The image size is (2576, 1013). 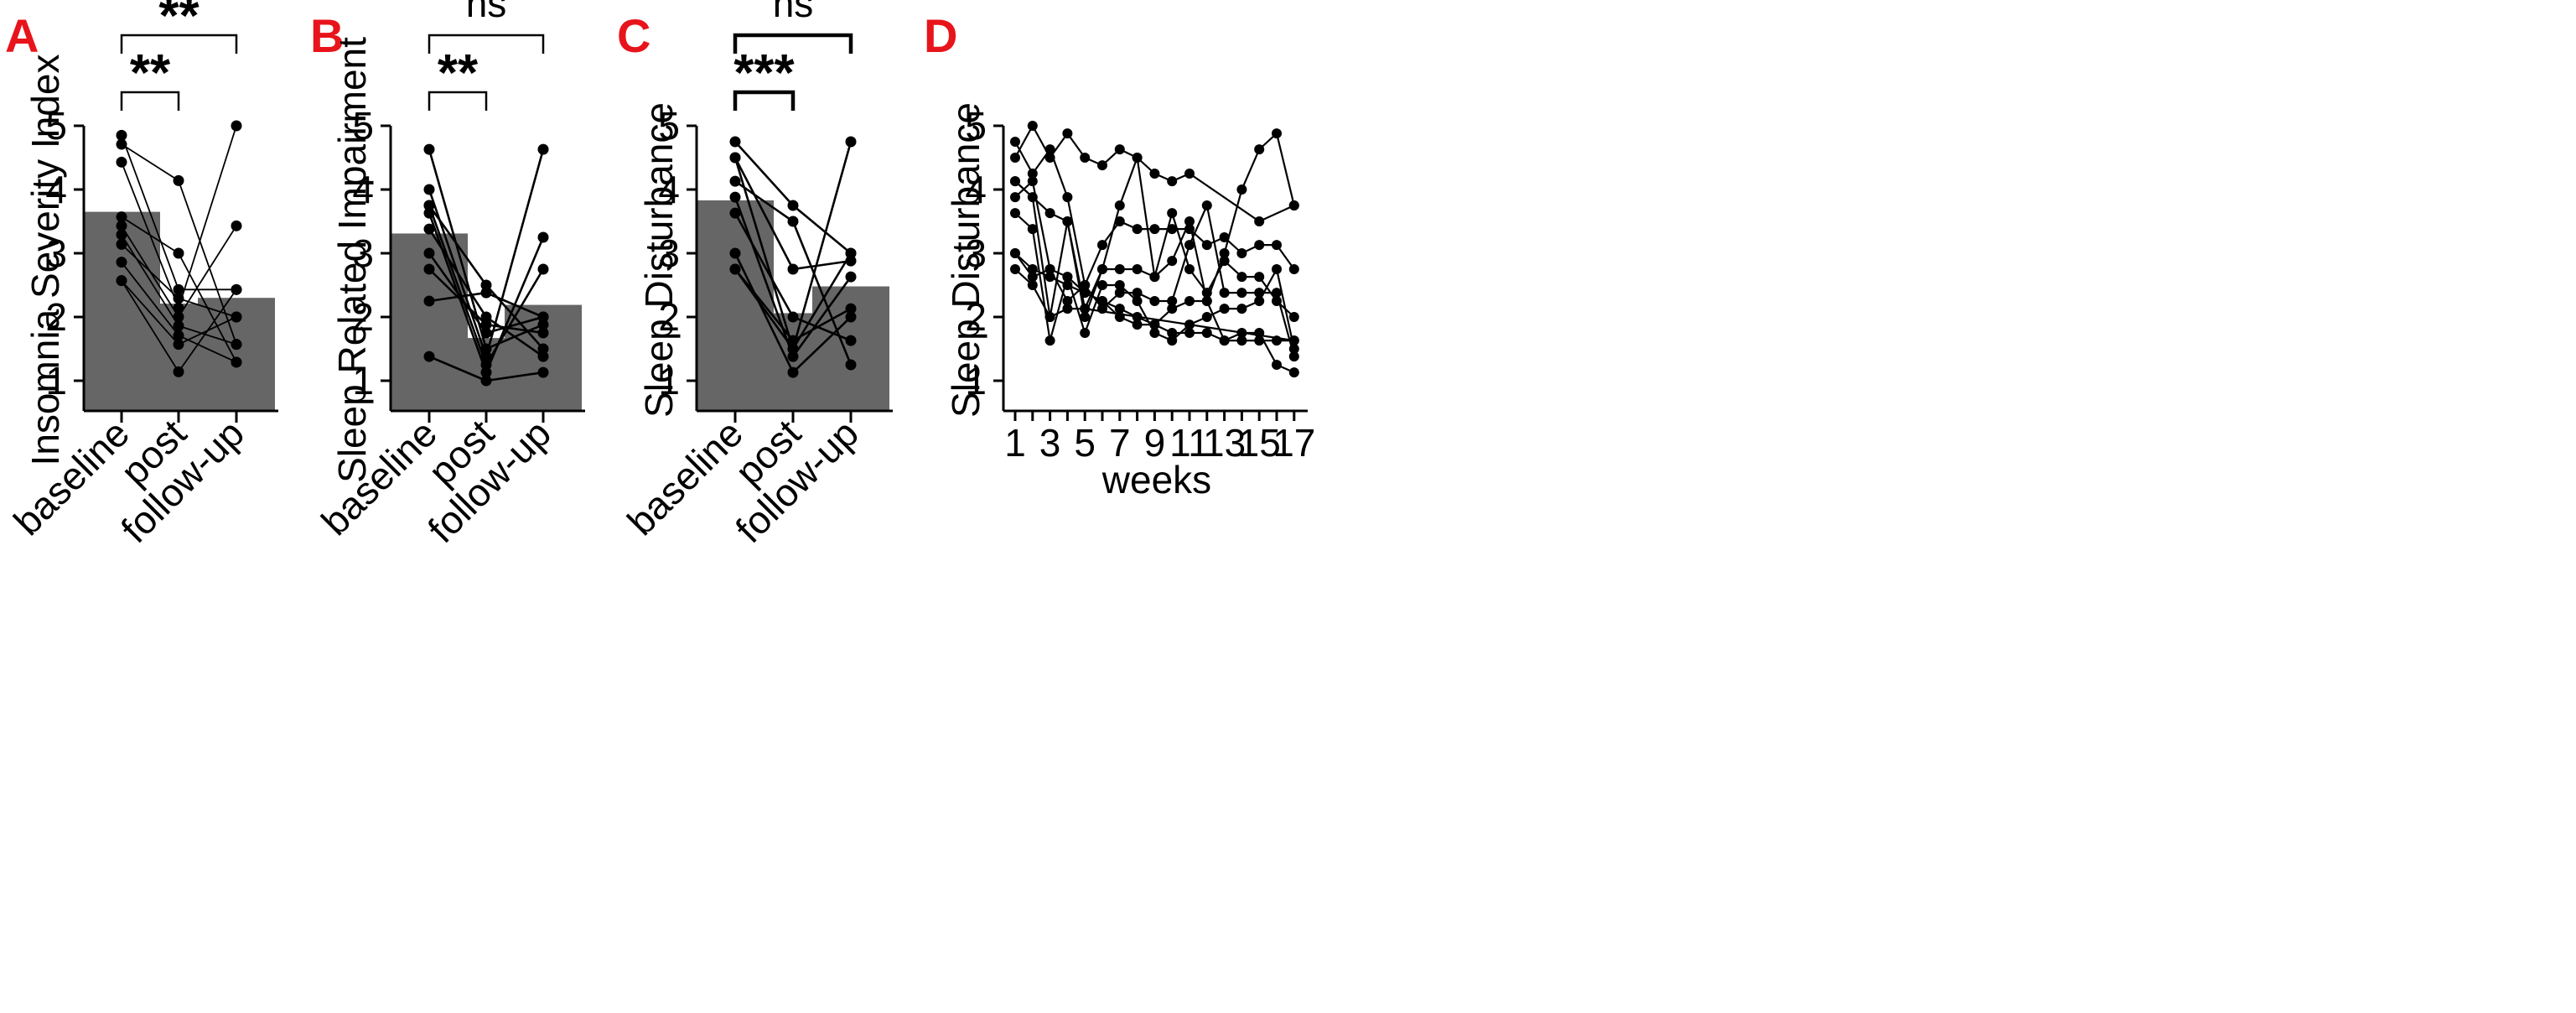 I want to click on y-axis-label: Sleep Disturbance, so click(x=965, y=260).